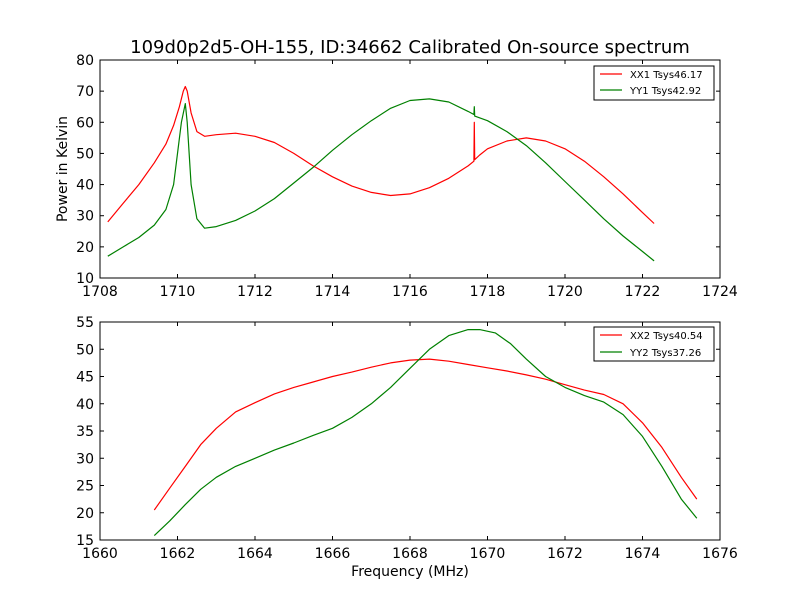 The image size is (800, 600). I want to click on bottom-ytick-label: 40, so click(85, 405).